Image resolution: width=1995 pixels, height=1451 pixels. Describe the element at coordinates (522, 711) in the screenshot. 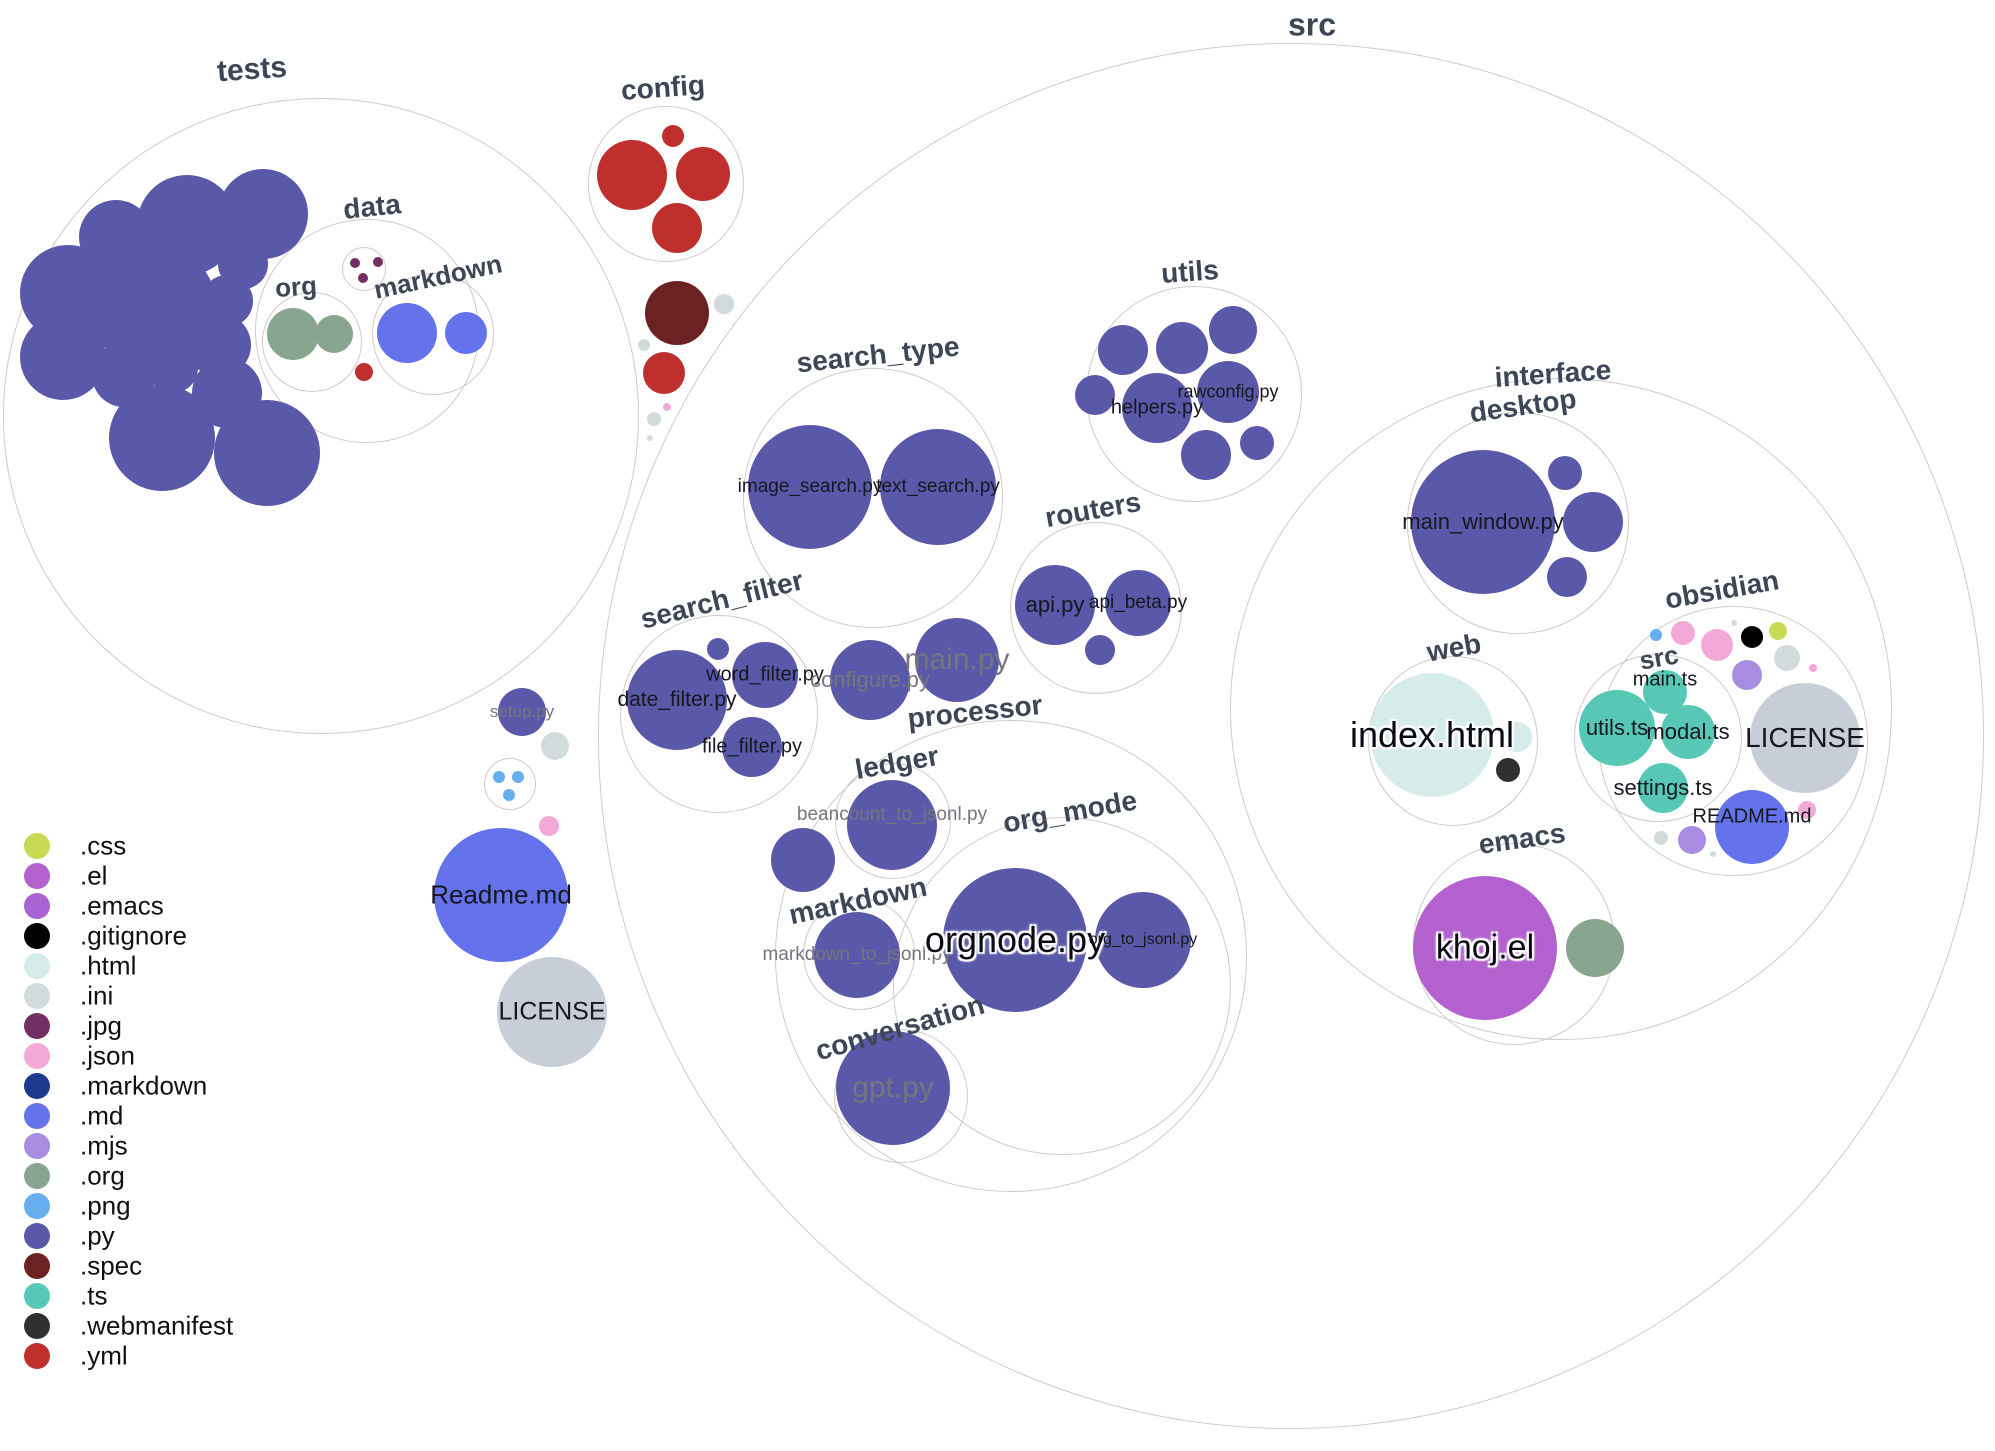

I see `file-label-setup.py: setup.py` at that location.